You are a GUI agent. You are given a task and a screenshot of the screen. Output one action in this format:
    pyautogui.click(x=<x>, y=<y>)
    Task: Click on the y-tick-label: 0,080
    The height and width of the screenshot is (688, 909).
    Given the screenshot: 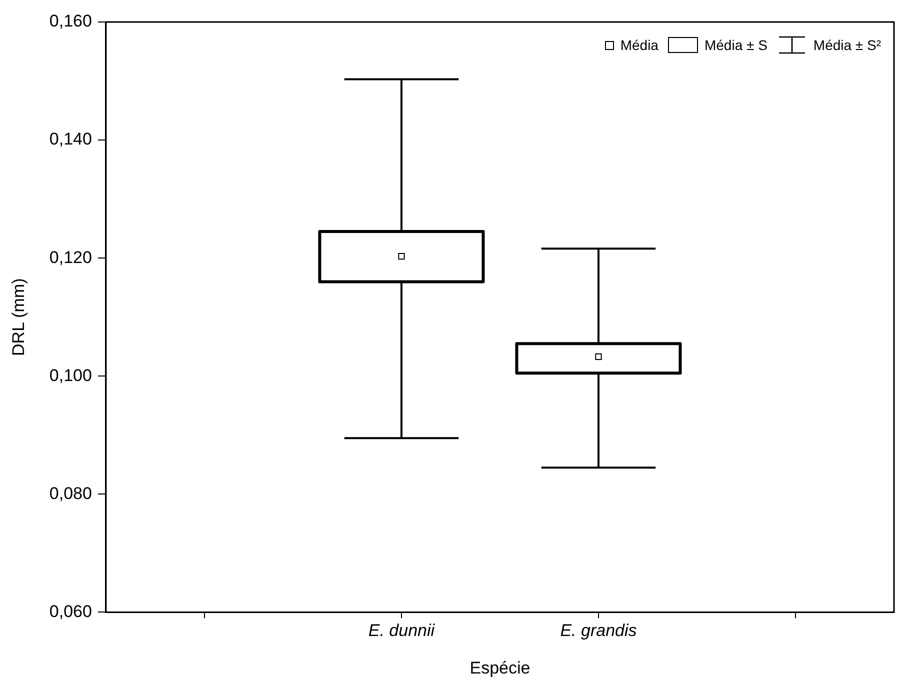 What is the action you would take?
    pyautogui.click(x=70, y=493)
    